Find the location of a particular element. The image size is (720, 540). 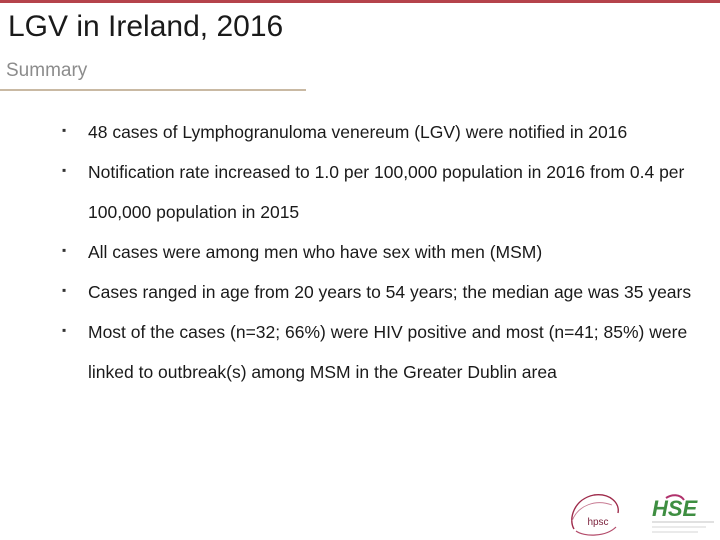

slide-title: LGV in Ireland, 2016 is located at coordinates (146, 26).